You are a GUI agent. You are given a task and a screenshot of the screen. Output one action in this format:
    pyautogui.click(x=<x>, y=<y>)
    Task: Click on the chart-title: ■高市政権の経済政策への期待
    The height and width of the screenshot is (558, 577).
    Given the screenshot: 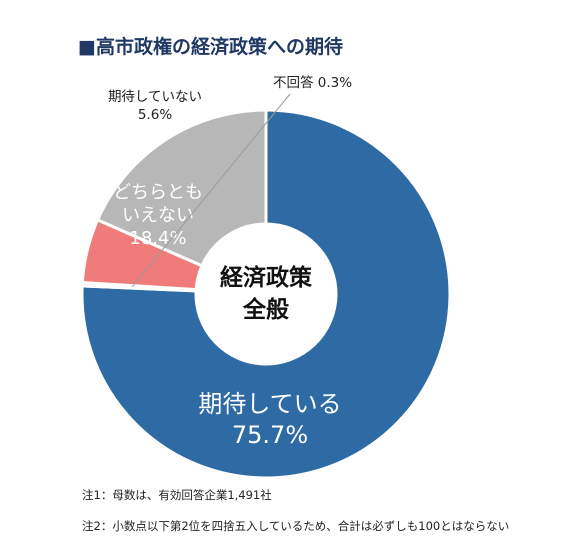 What is the action you would take?
    pyautogui.click(x=210, y=47)
    